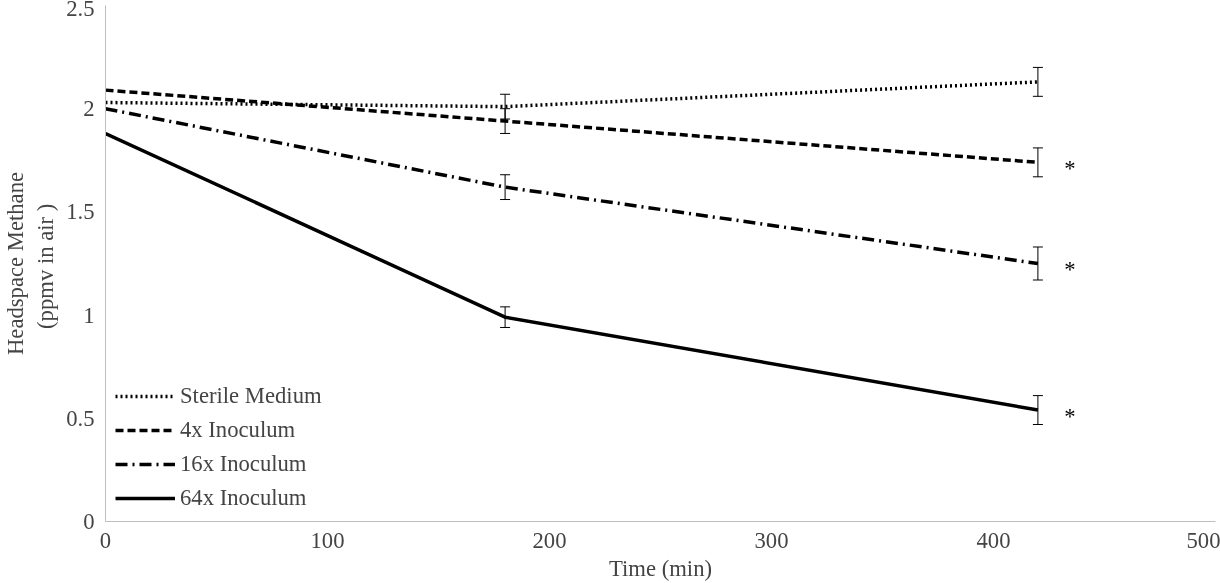  What do you see at coordinates (80, 418) in the screenshot?
I see `y-tick-label: 0.5` at bounding box center [80, 418].